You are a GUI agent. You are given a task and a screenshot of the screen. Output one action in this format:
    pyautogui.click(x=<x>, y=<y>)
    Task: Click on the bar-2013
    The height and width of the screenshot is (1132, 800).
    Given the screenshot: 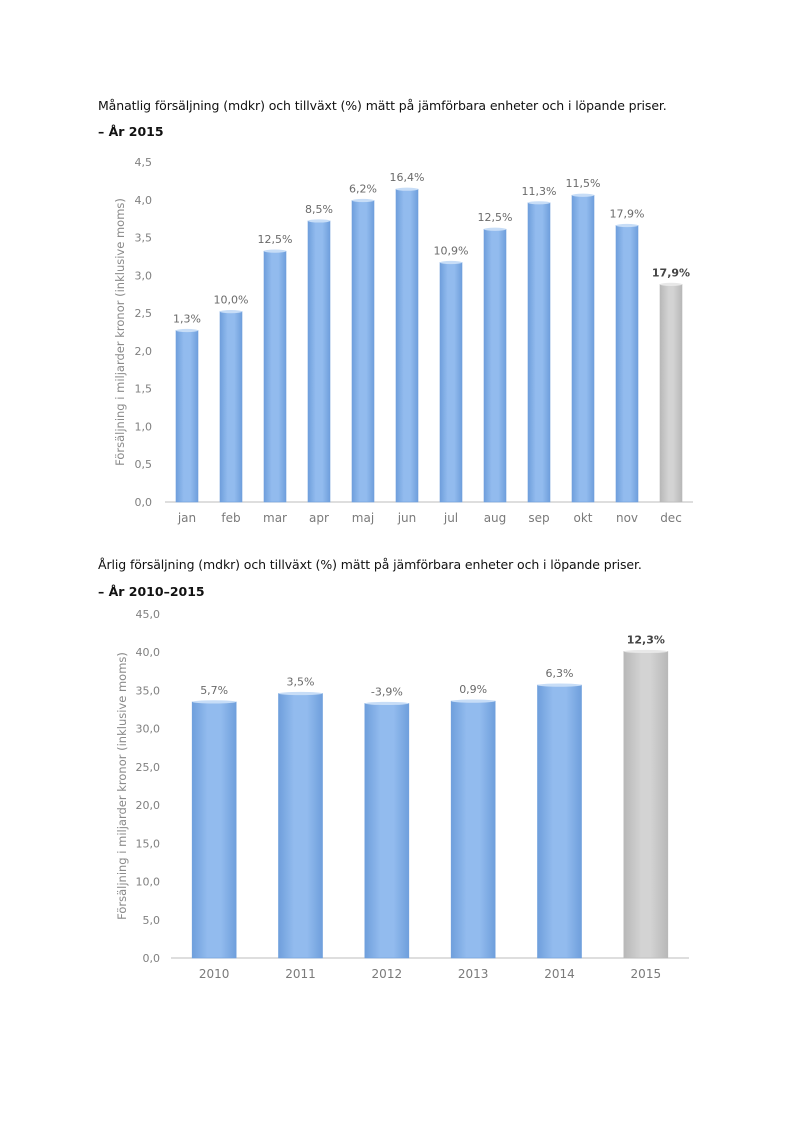 What is the action you would take?
    pyautogui.click(x=473, y=829)
    